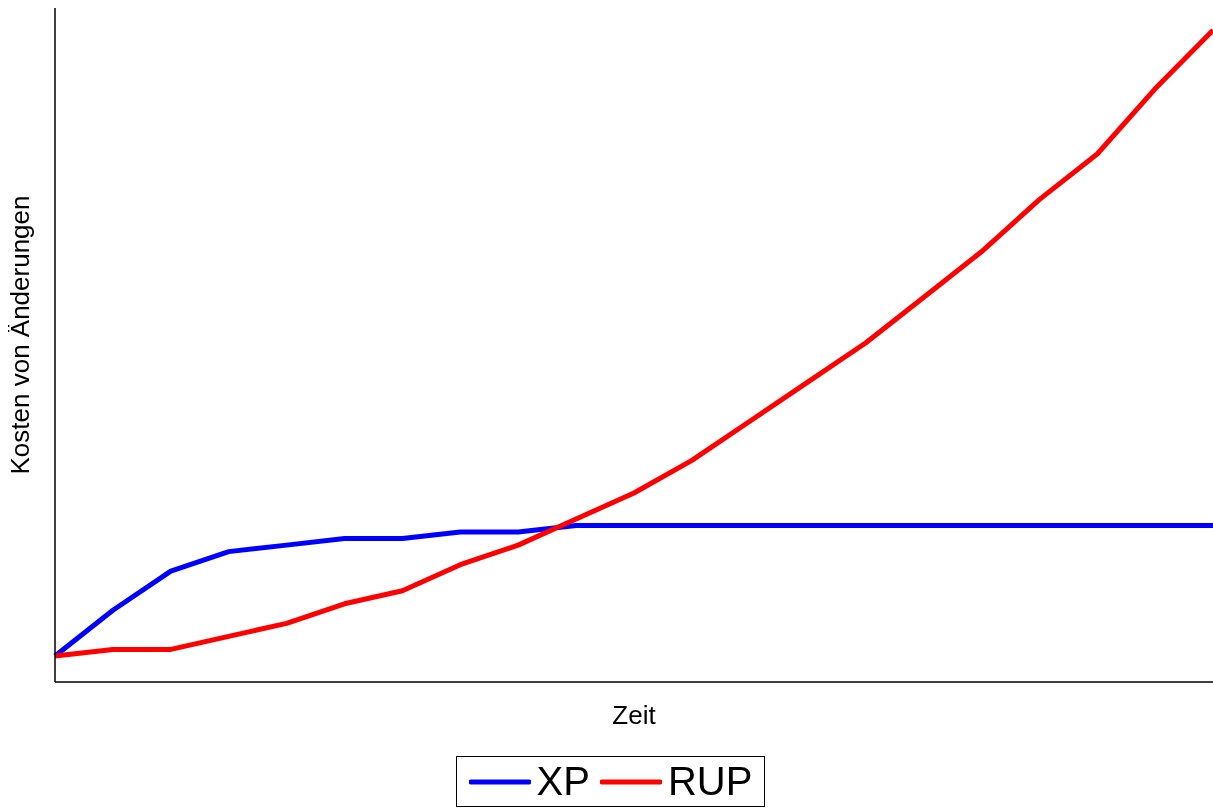  What do you see at coordinates (20, 335) in the screenshot?
I see `y-axis-title: Kosten von Änderungen` at bounding box center [20, 335].